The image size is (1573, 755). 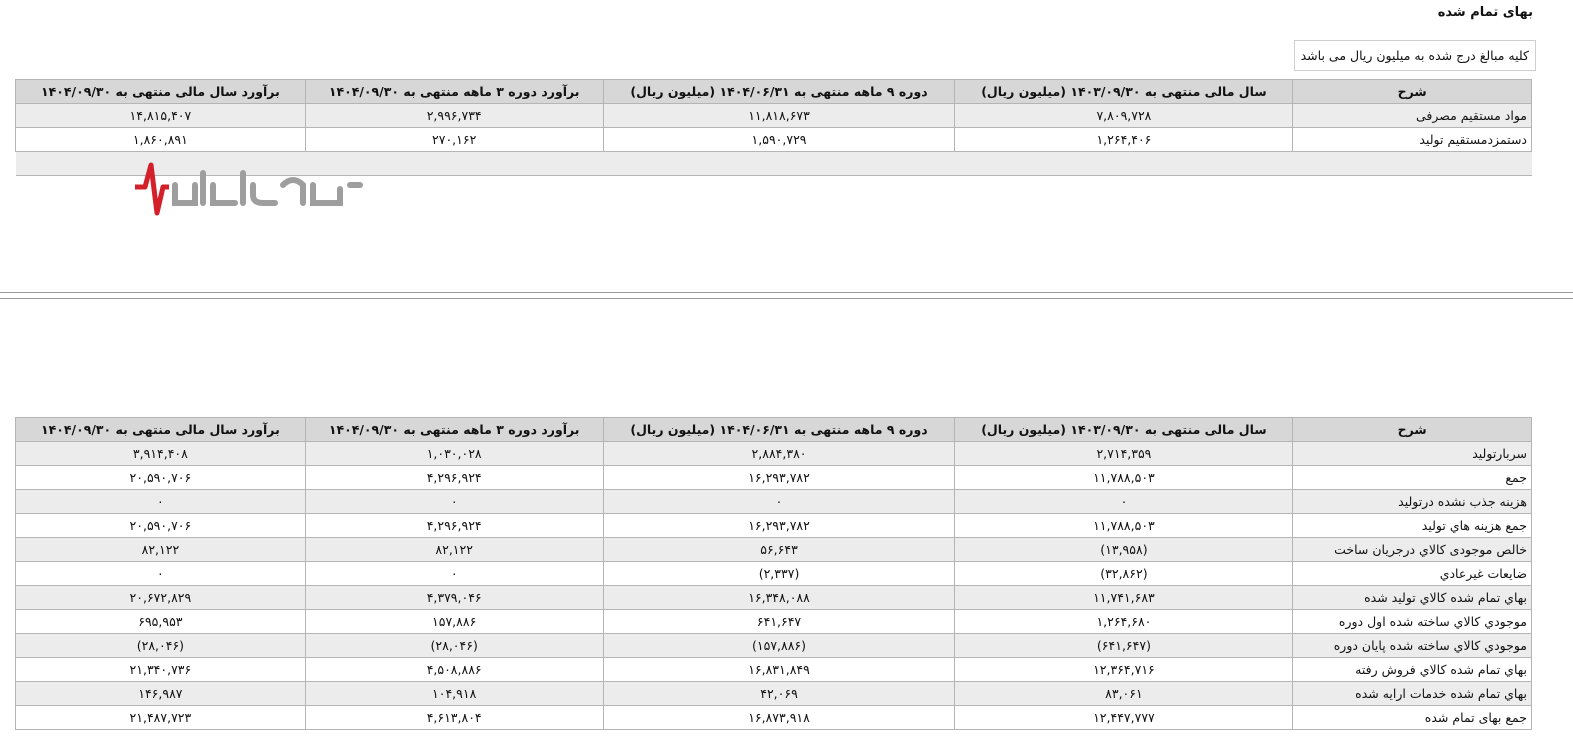 I want to click on table-cell: (۶۴۱,۶۴۷), so click(x=1124, y=645).